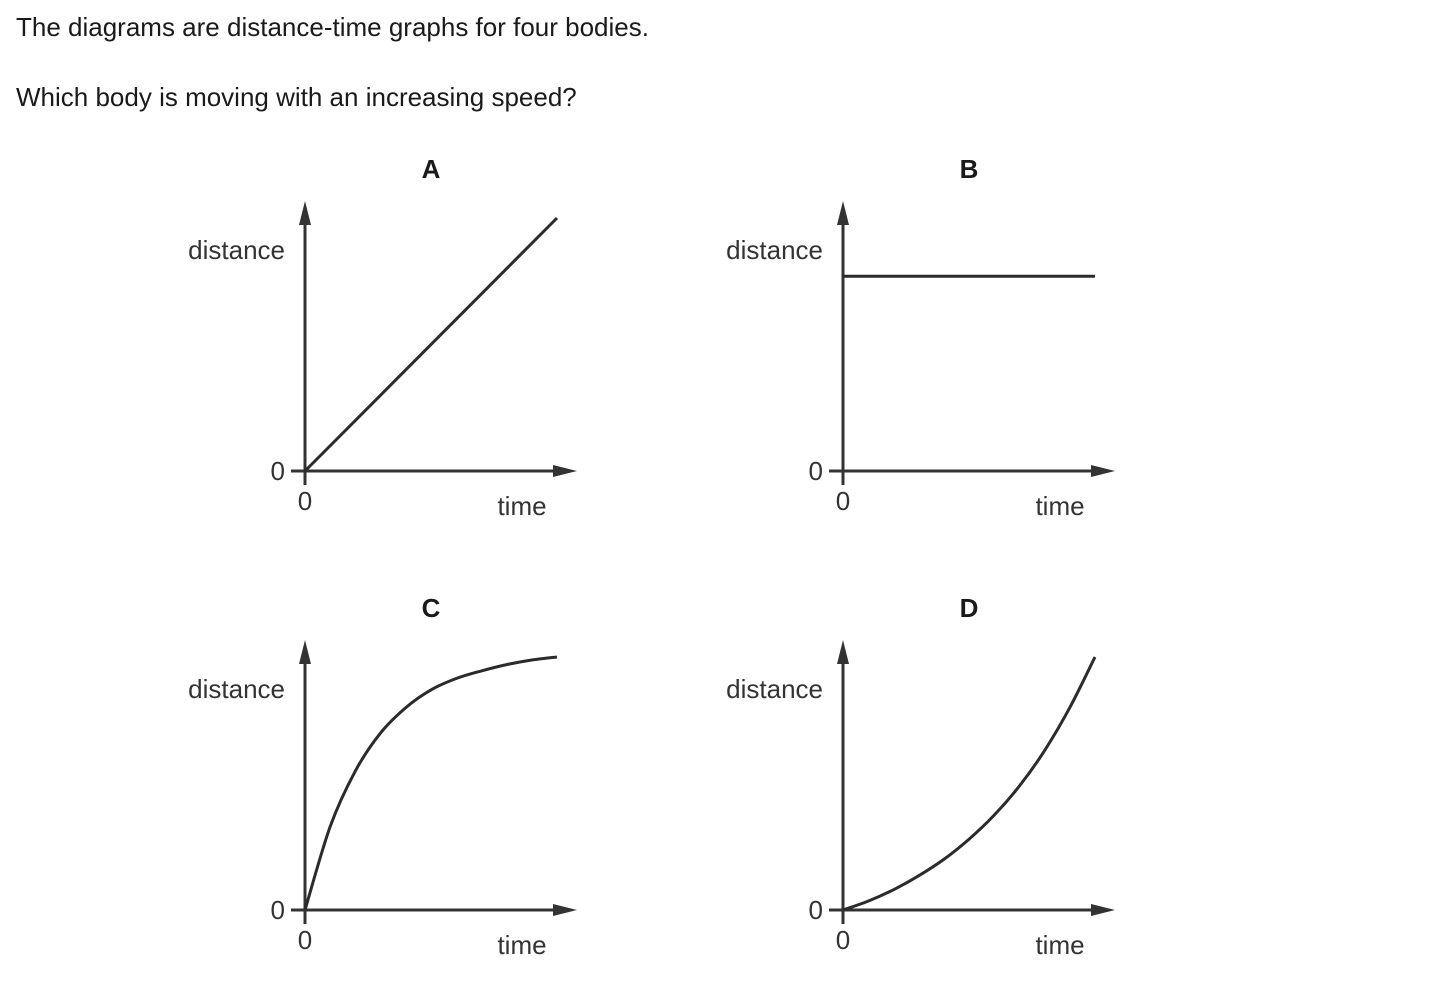 This screenshot has width=1443, height=984. Describe the element at coordinates (843, 652) in the screenshot. I see `graph-d-y-arrow` at that location.